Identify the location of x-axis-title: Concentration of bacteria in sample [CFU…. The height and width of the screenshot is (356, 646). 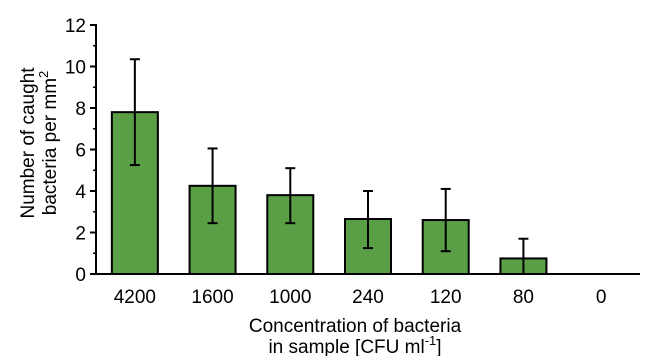
(355, 336).